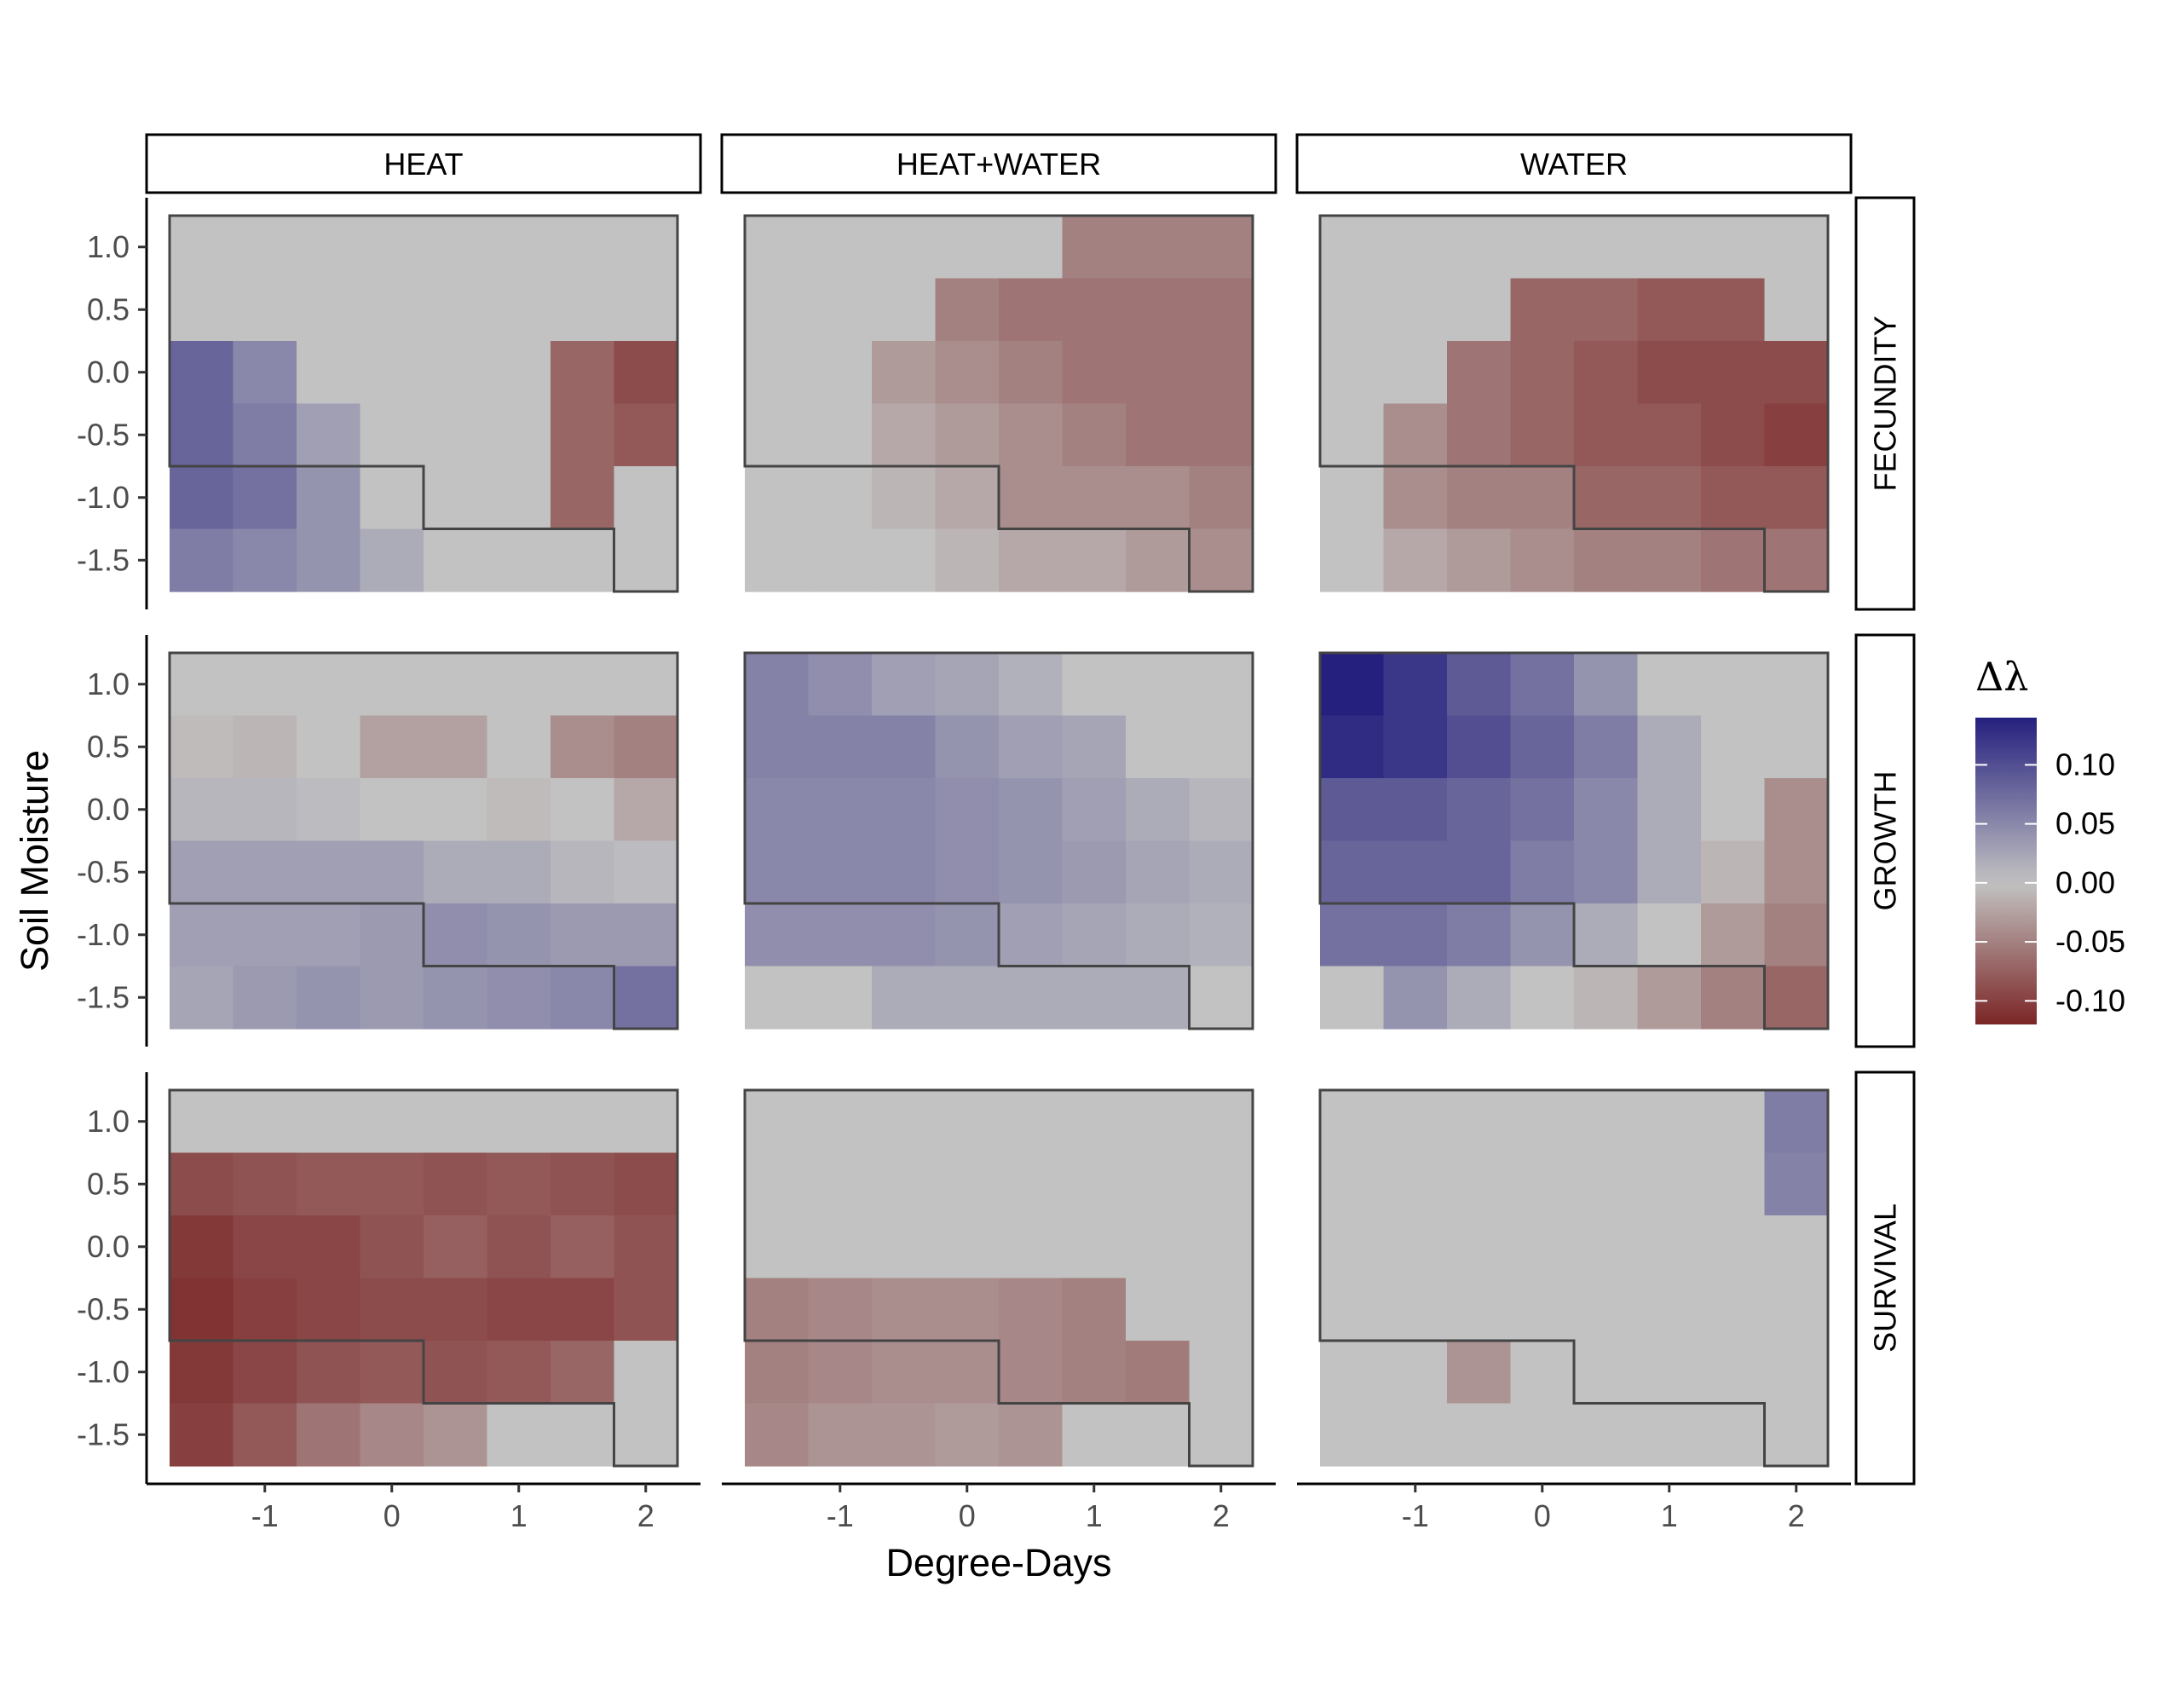 The width and height of the screenshot is (2162, 1708). Describe the element at coordinates (392, 1515) in the screenshot. I see `x-tick-label: 0` at that location.